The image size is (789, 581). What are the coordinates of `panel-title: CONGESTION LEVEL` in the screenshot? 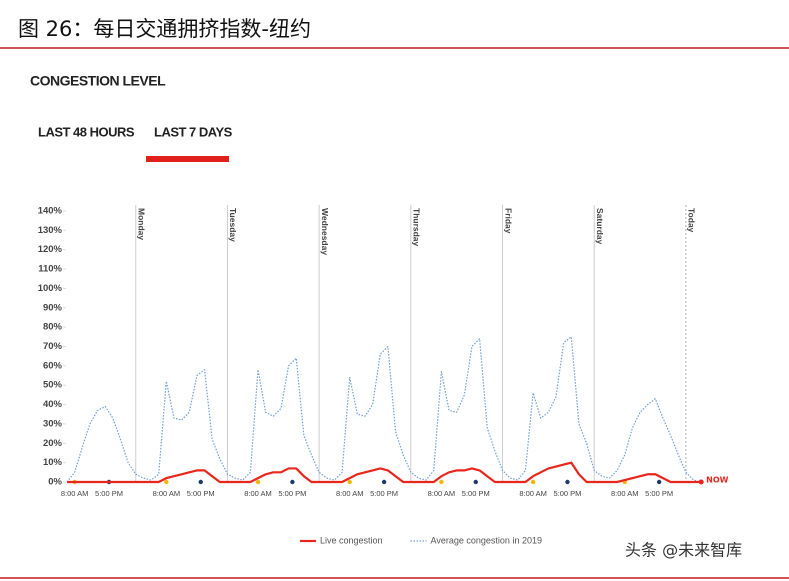 It's located at (98, 81).